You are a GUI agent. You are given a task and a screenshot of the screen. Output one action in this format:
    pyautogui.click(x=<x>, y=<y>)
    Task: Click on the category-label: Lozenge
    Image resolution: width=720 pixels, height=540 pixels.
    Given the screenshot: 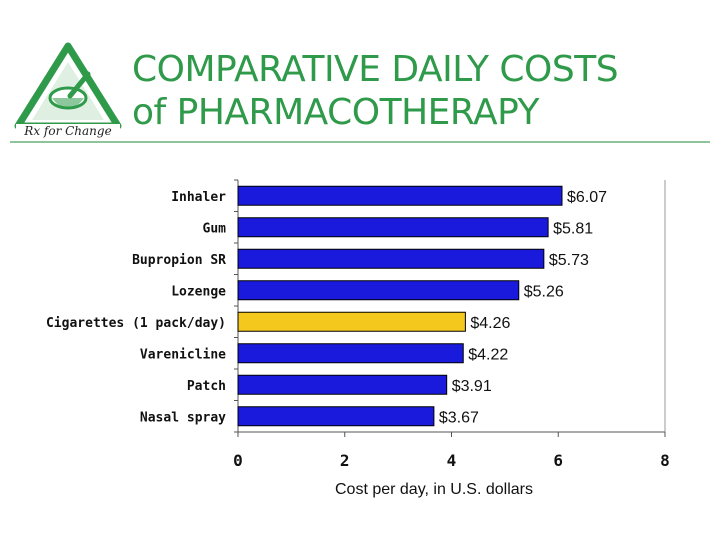 What is the action you would take?
    pyautogui.click(x=198, y=291)
    